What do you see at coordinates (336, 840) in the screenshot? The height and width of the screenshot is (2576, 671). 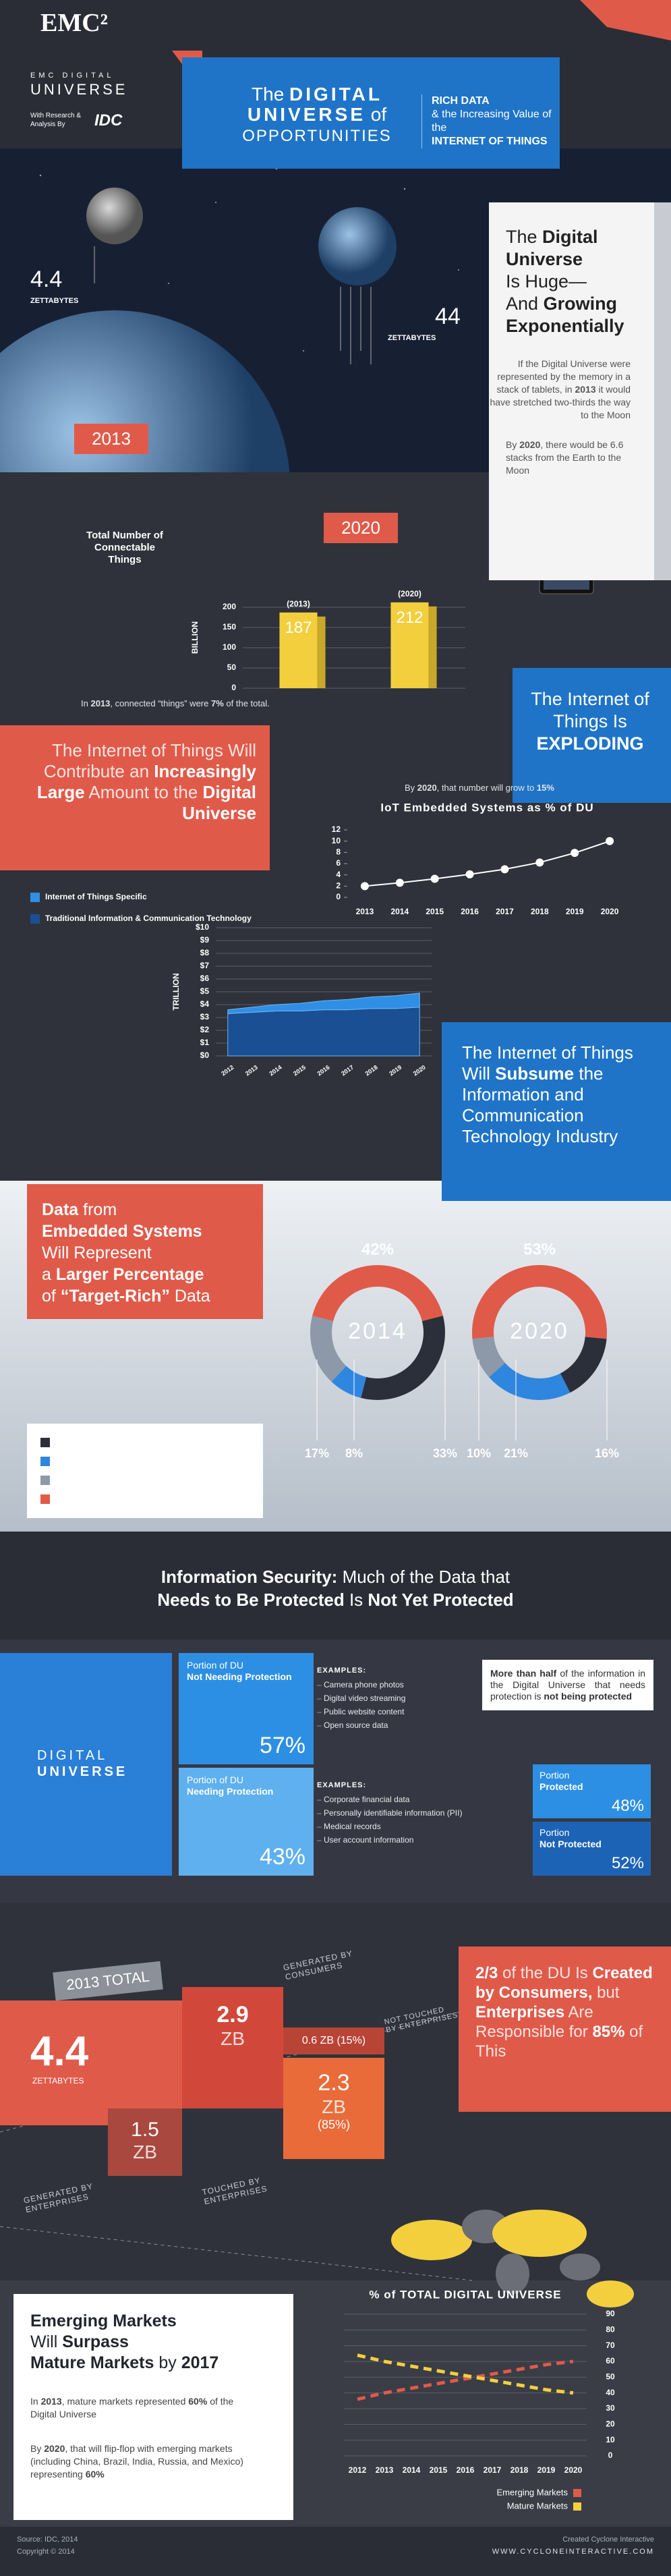 I see `y-tick-label: 10` at bounding box center [336, 840].